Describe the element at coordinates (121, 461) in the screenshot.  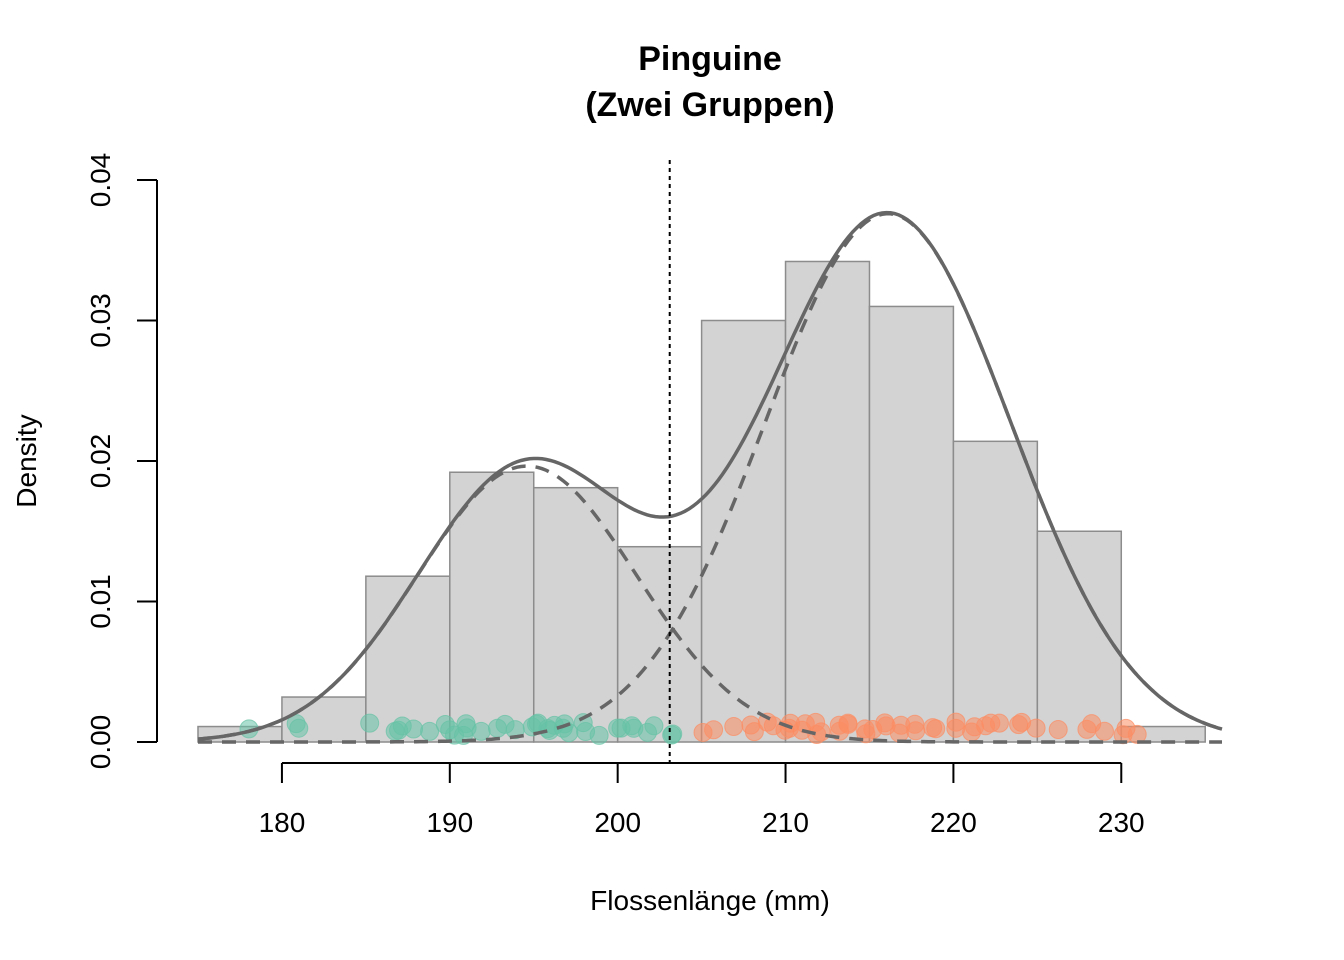
I see `y-axis: 0.00 0.01 0.02 0.03 0.04` at that location.